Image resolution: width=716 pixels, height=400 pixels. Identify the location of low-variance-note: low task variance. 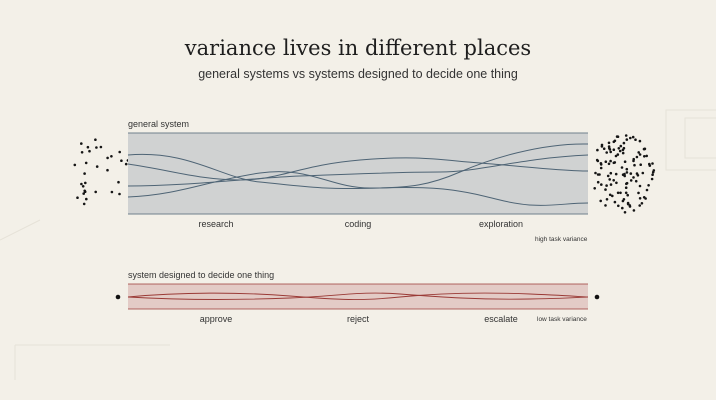
(562, 319).